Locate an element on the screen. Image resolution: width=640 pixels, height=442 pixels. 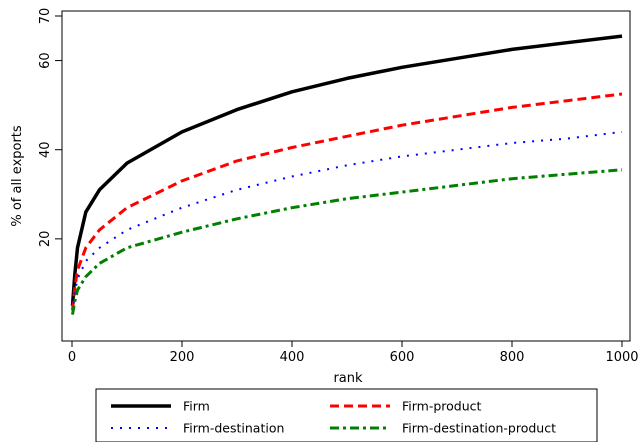
x-axis: 0 200 400 600 800 1000 is located at coordinates (353, 353).